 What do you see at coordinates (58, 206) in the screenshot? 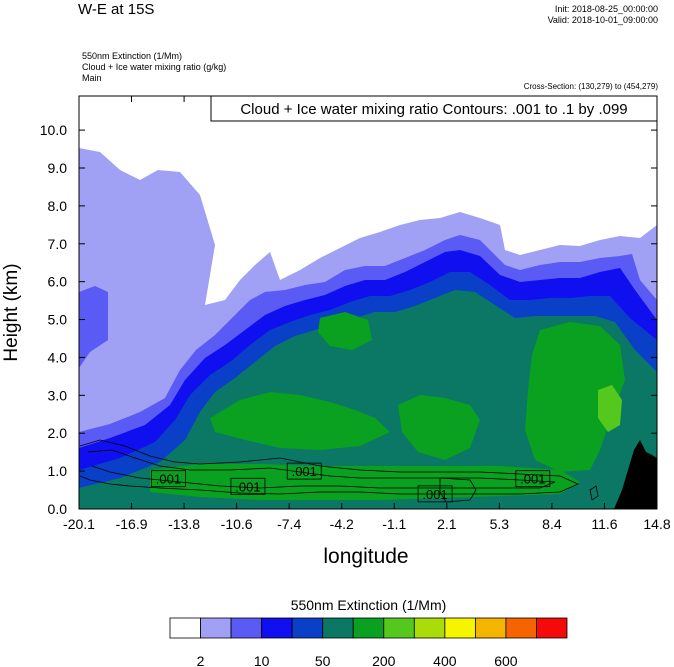
I see `y-tick-label: 8.0` at bounding box center [58, 206].